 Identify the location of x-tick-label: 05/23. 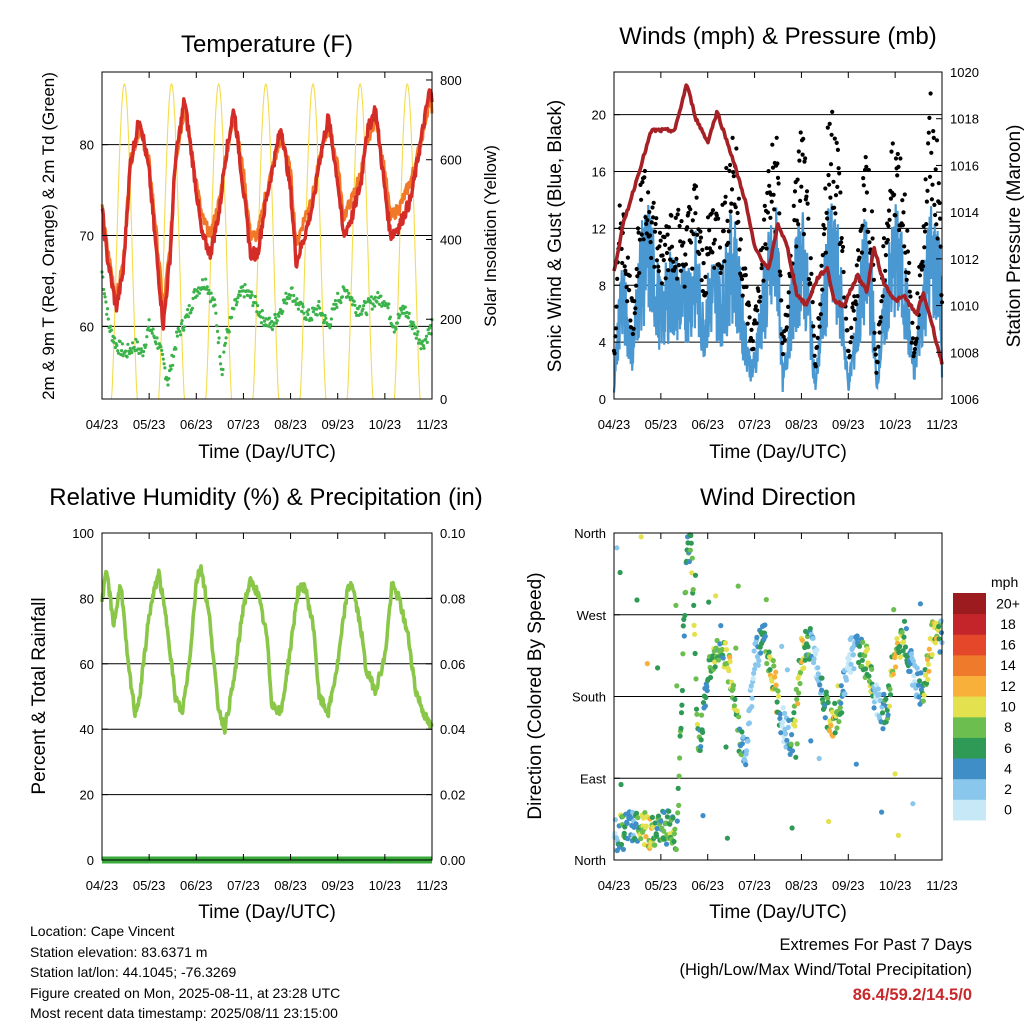
(149, 885).